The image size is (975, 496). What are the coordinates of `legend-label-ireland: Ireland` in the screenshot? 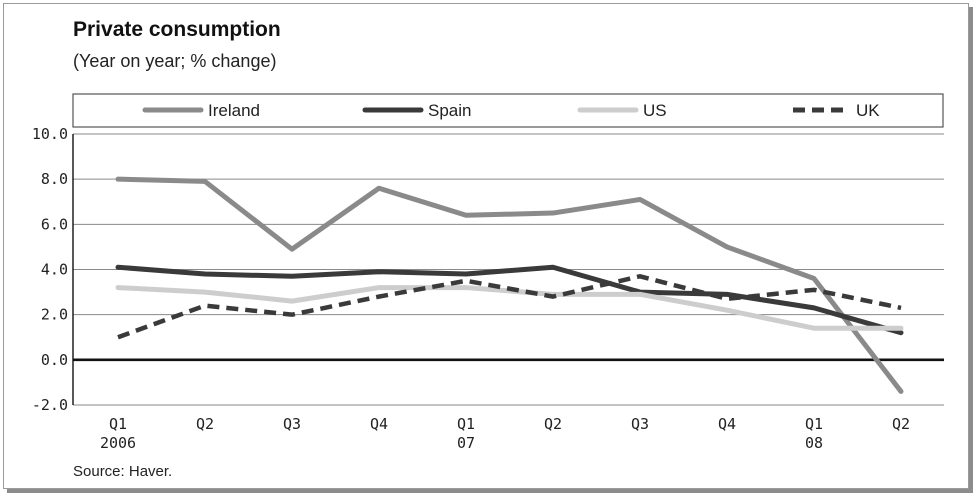 It's located at (234, 110).